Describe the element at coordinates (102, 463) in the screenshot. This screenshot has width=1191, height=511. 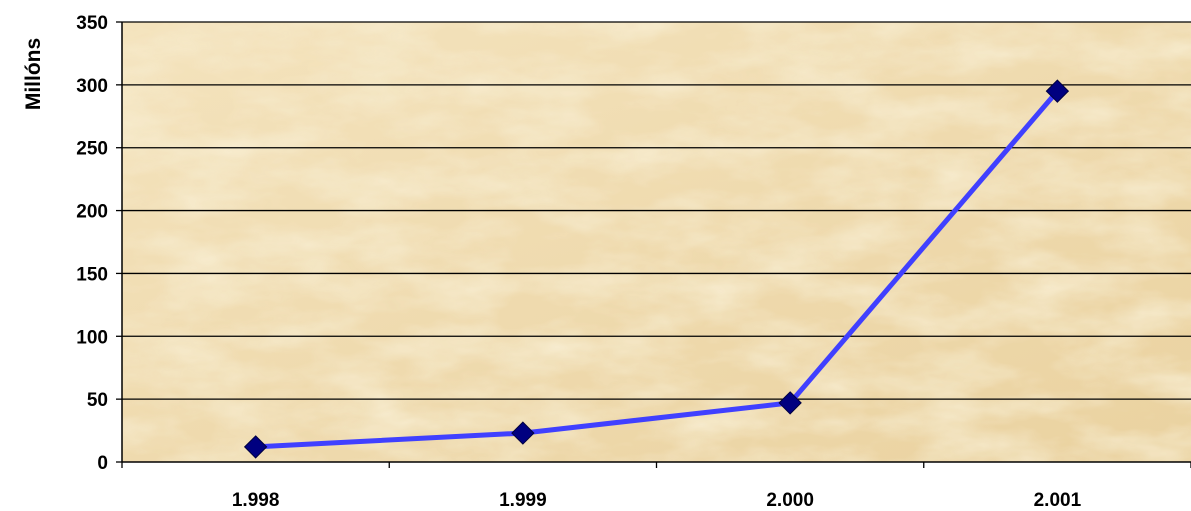
I see `y-tick-label: 0` at that location.